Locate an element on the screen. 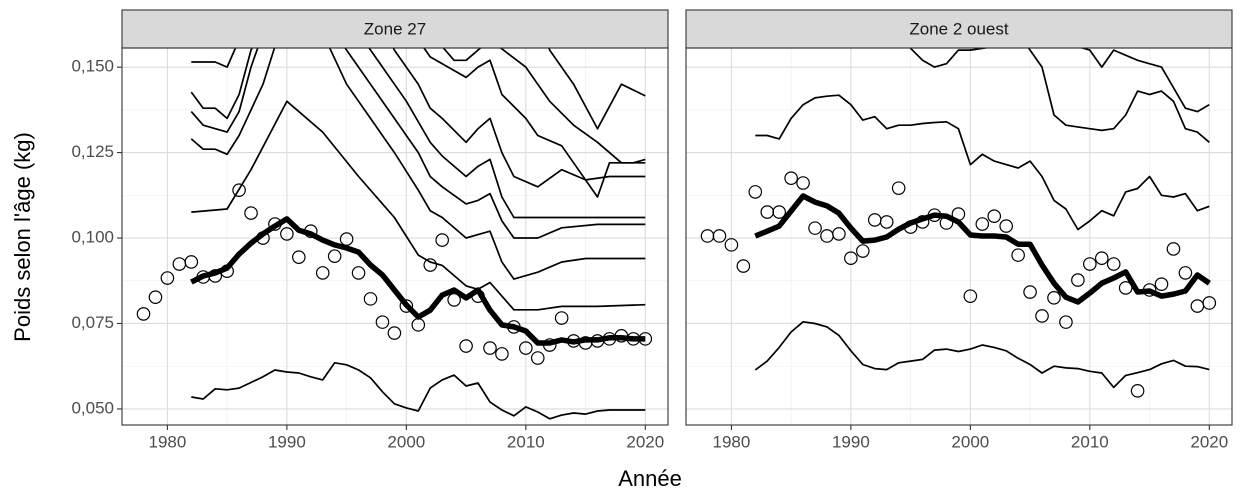 The width and height of the screenshot is (1246, 500). y-tick-label: 0,075 is located at coordinates (92, 322).